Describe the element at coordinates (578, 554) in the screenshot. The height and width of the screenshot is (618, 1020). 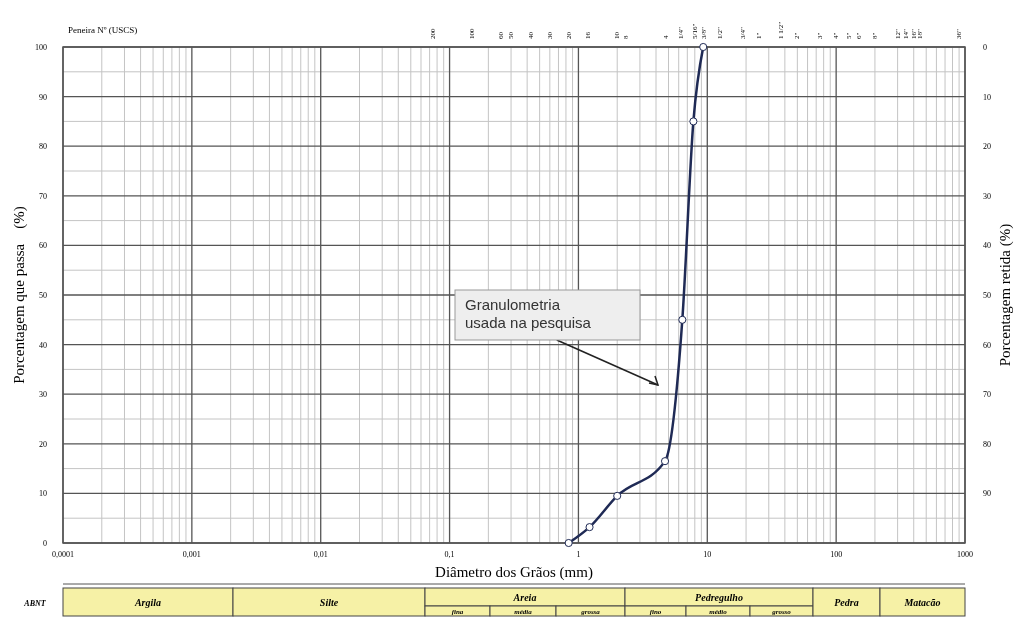
I see `x-tick-label: 1` at that location.